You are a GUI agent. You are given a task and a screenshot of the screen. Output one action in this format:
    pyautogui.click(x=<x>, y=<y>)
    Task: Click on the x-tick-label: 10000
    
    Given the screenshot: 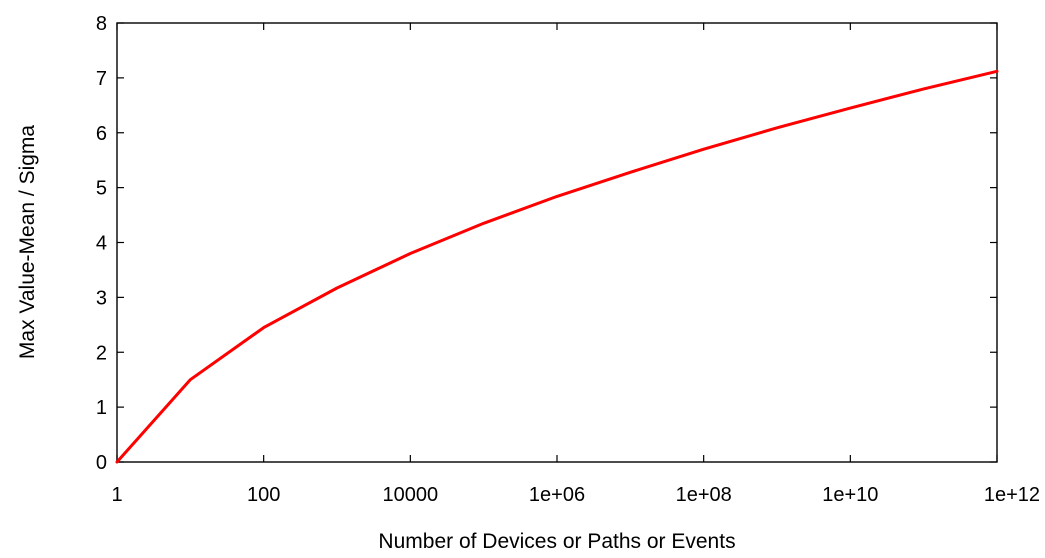 What is the action you would take?
    pyautogui.click(x=411, y=495)
    